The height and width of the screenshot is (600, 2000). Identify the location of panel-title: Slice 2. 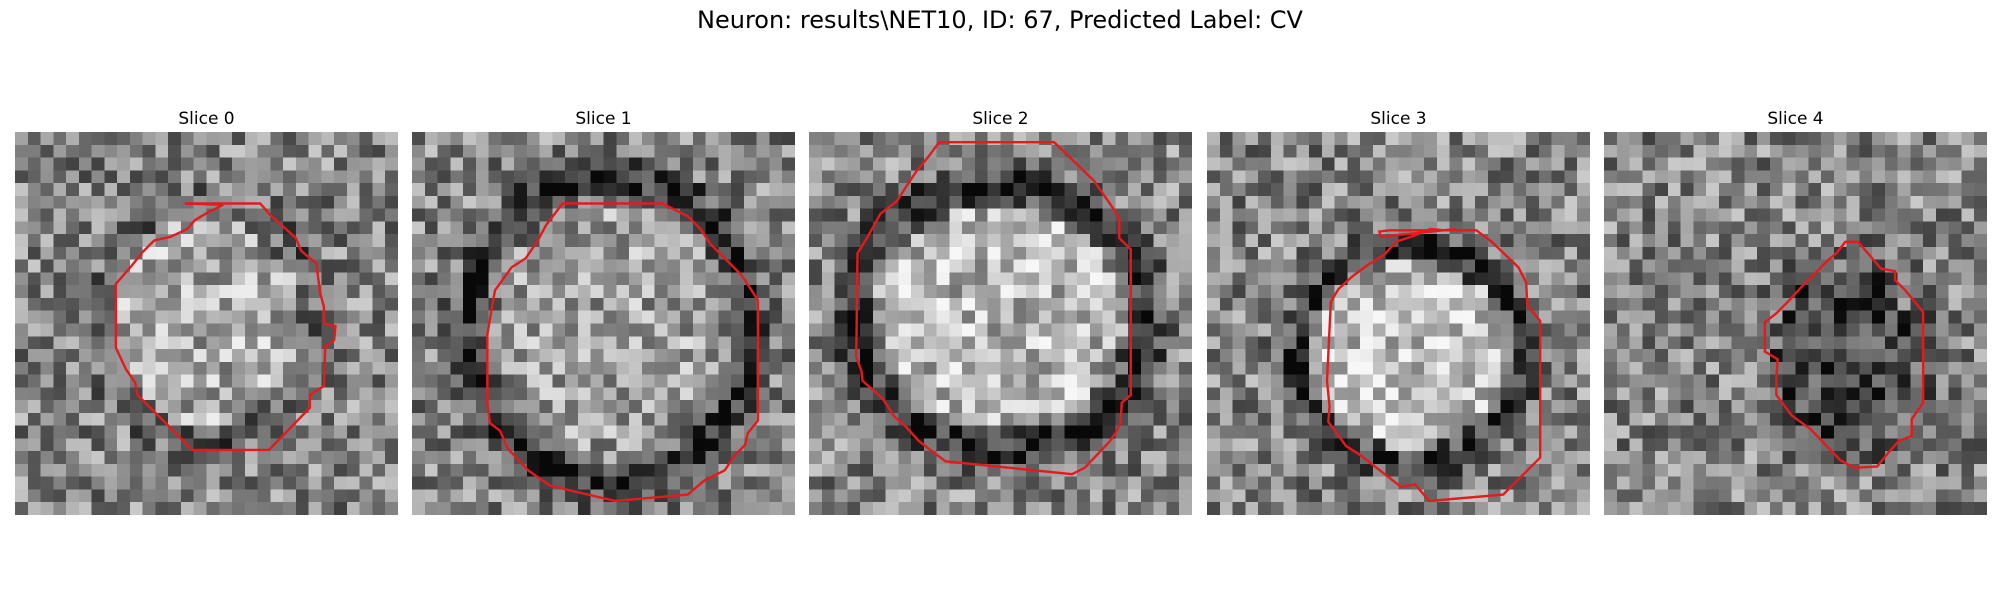
(1000, 119).